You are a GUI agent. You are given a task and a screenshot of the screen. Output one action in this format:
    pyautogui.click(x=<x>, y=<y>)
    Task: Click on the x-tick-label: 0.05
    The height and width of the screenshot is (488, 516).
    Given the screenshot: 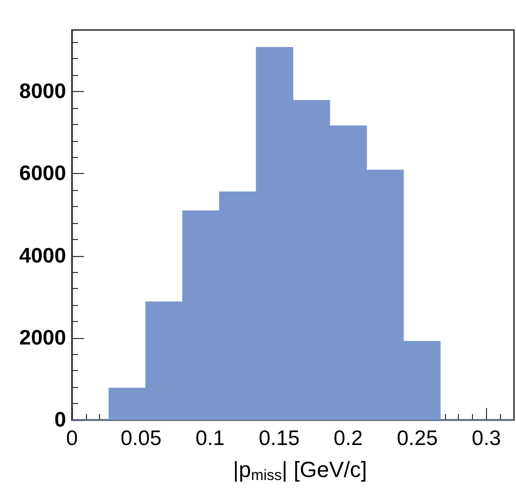 What is the action you would take?
    pyautogui.click(x=141, y=438)
    